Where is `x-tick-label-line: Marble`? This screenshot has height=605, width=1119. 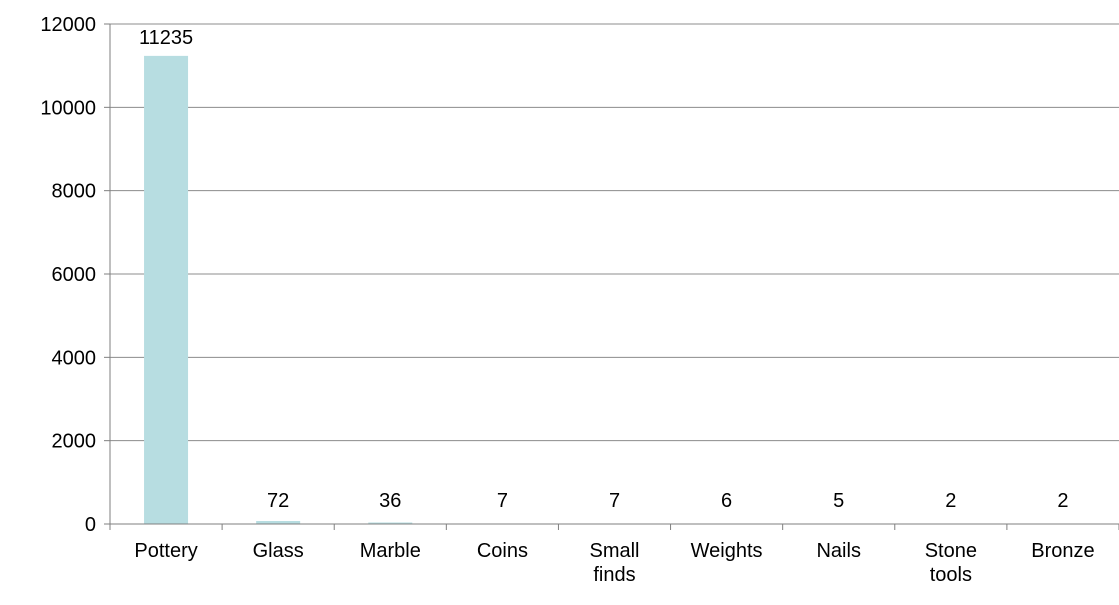
x-tick-label-line: Marble is located at coordinates (390, 551).